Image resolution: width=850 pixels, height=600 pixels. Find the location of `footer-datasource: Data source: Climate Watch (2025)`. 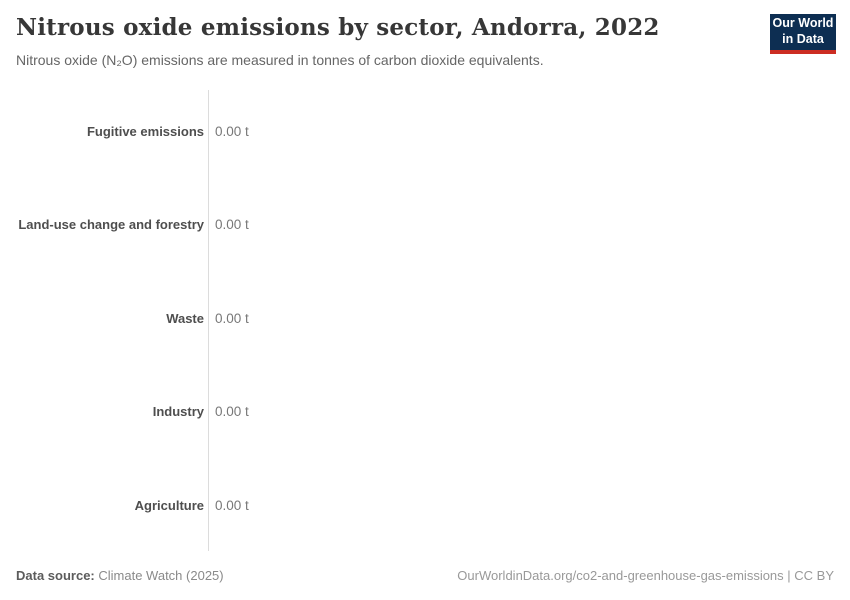

footer-datasource: Data source: Climate Watch (2025) is located at coordinates (120, 575).